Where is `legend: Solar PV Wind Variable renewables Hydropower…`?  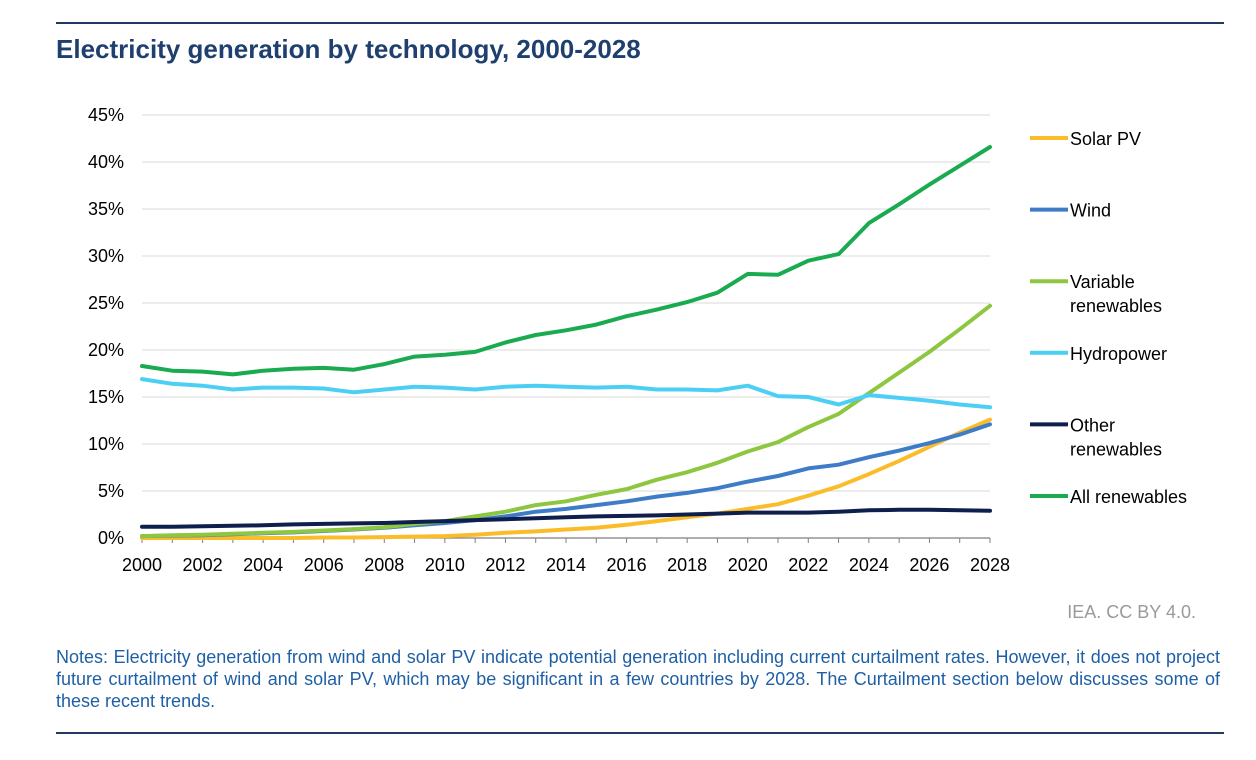 legend: Solar PV Wind Variable renewables Hydropower… is located at coordinates (1108, 318).